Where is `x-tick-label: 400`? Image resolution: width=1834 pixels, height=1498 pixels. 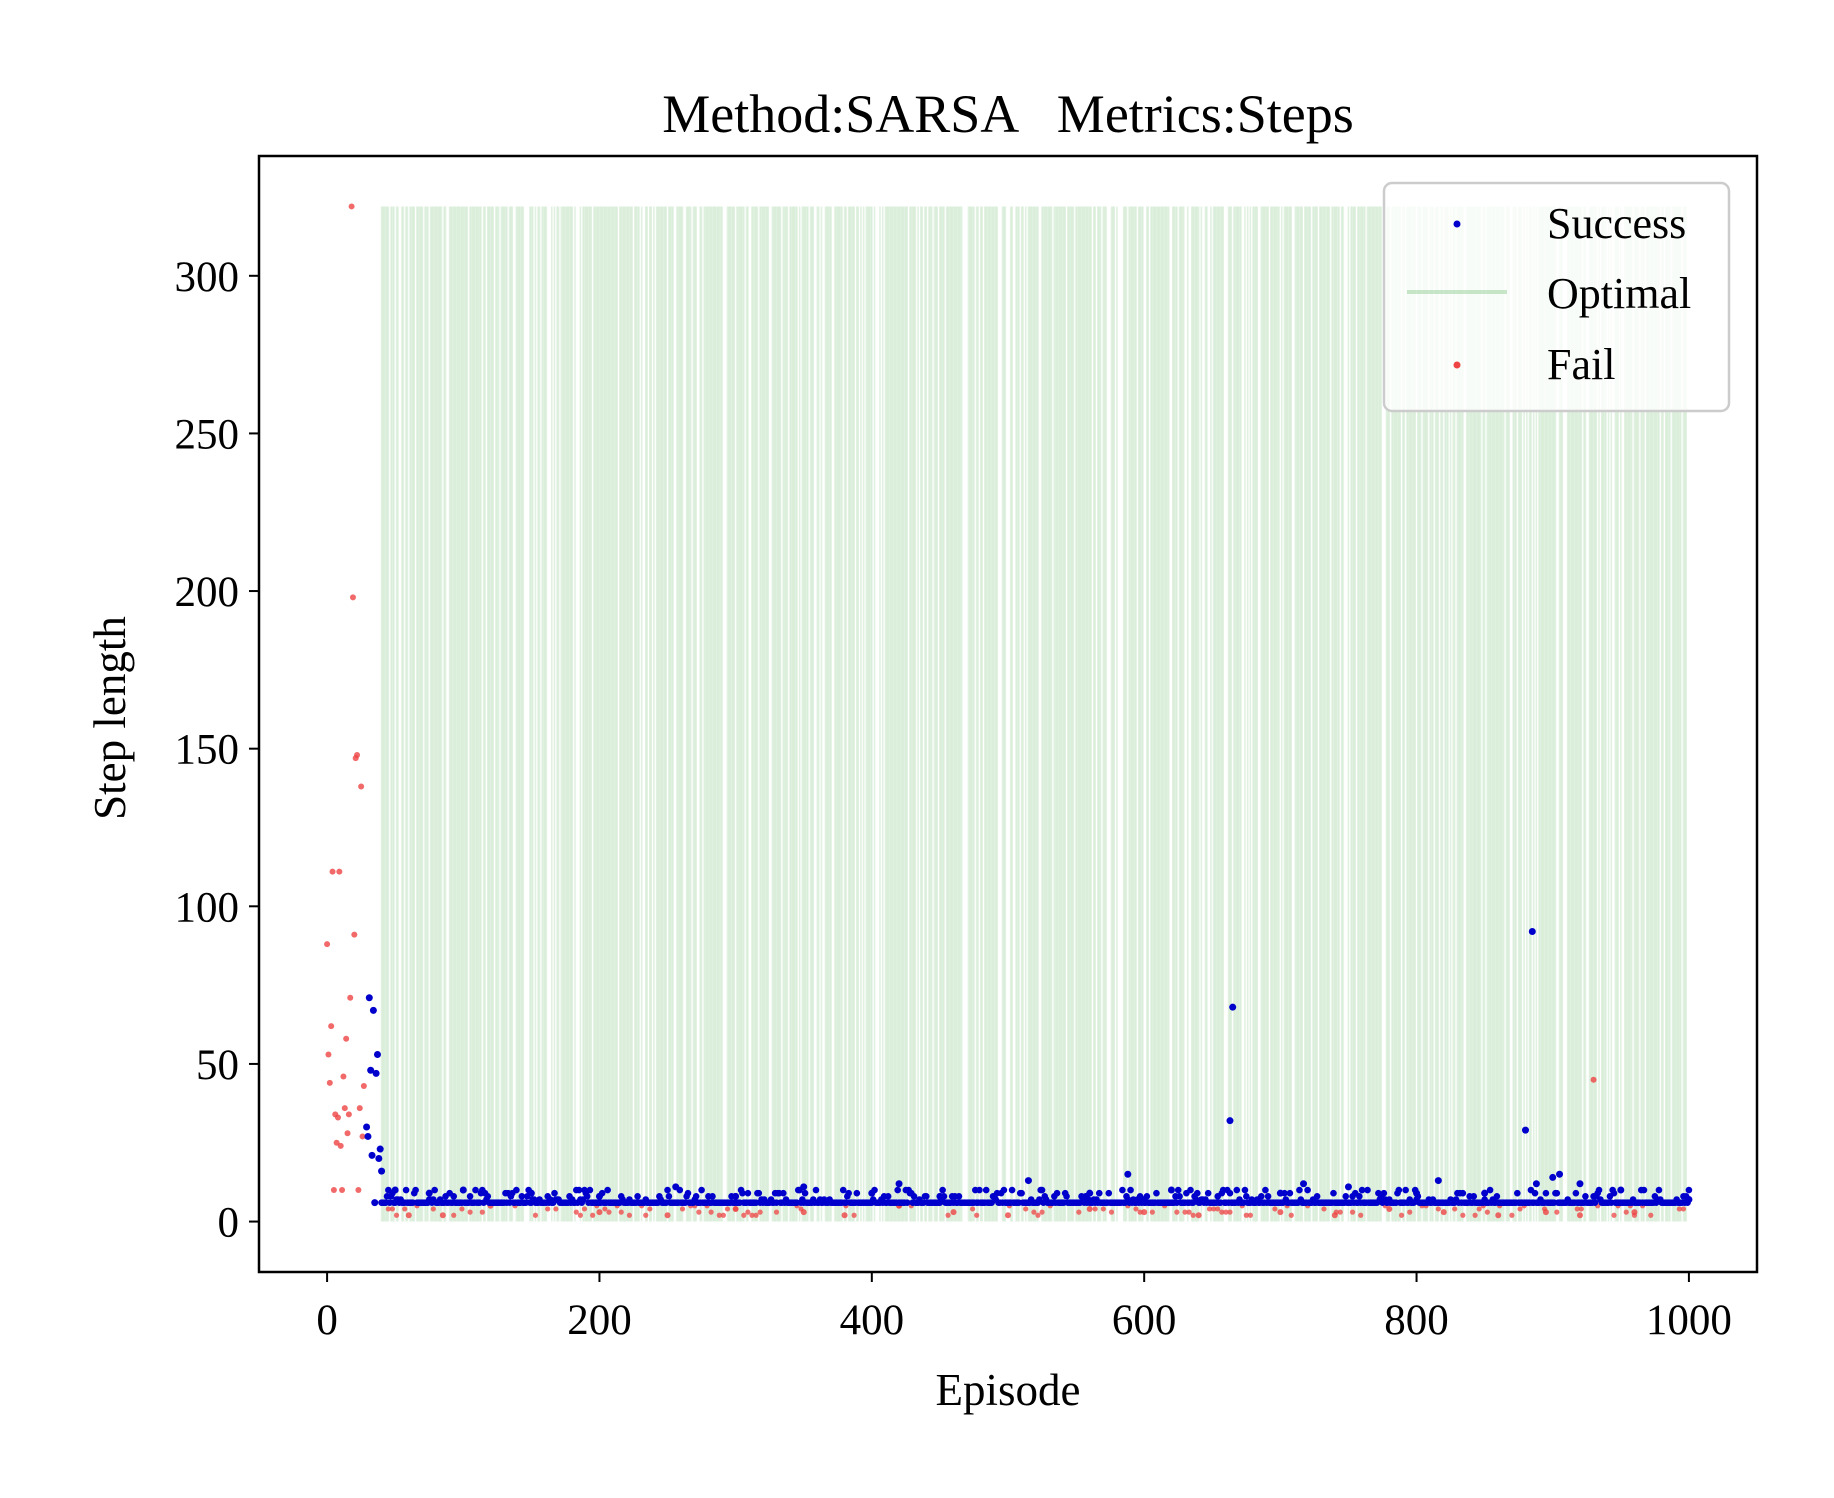 x-tick-label: 400 is located at coordinates (872, 1320).